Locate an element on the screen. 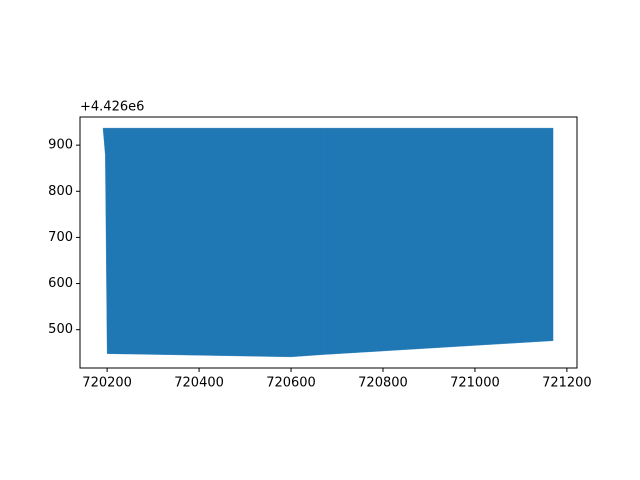 This screenshot has height=480, width=640. y-tick-label: 900 is located at coordinates (60, 145).